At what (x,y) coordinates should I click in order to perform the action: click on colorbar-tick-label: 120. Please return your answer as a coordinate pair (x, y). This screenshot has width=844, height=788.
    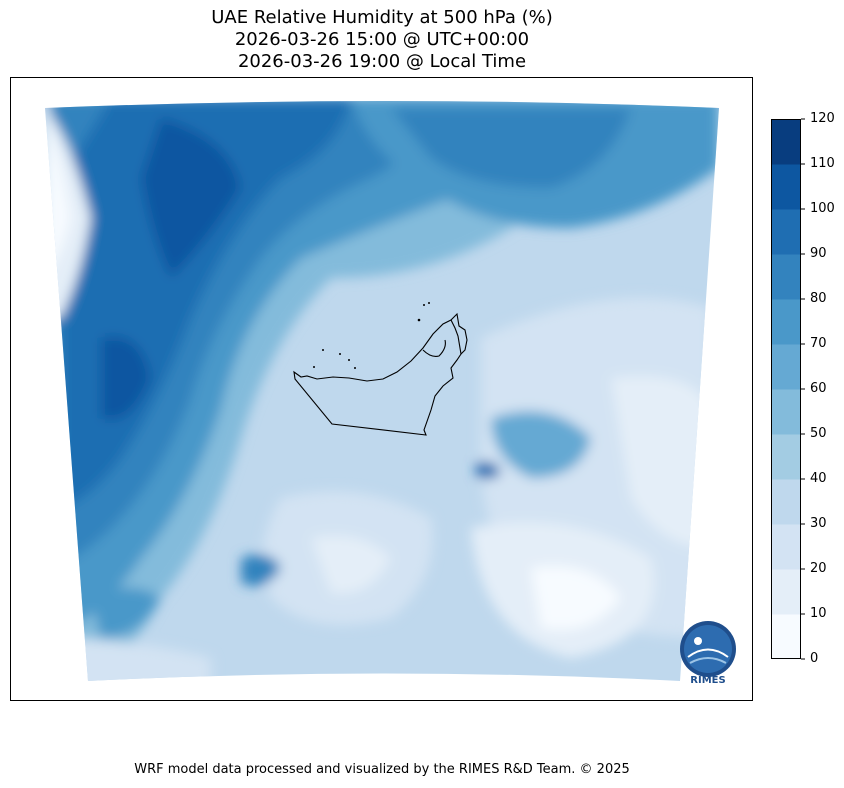
    Looking at the image, I should click on (822, 118).